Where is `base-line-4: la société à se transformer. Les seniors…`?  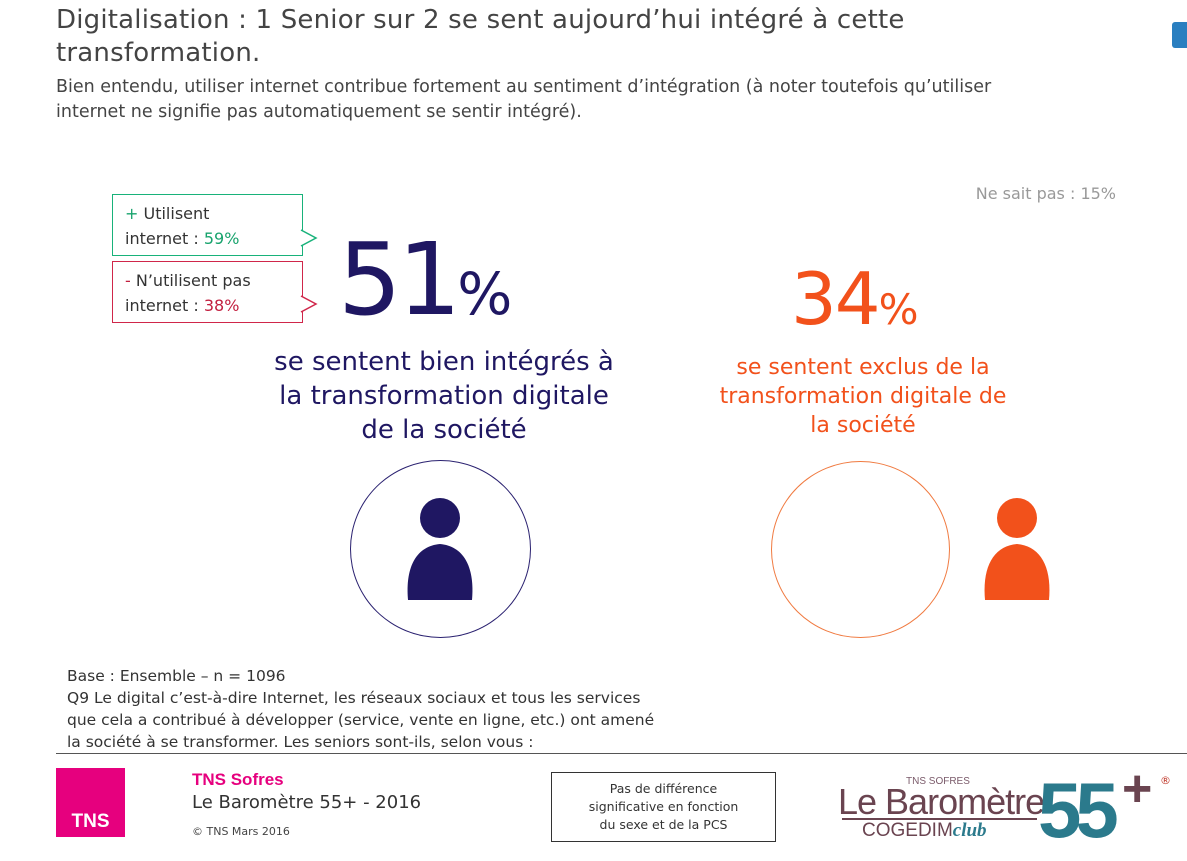
base-line-4: la société à se transformer. Les seniors… is located at coordinates (300, 742).